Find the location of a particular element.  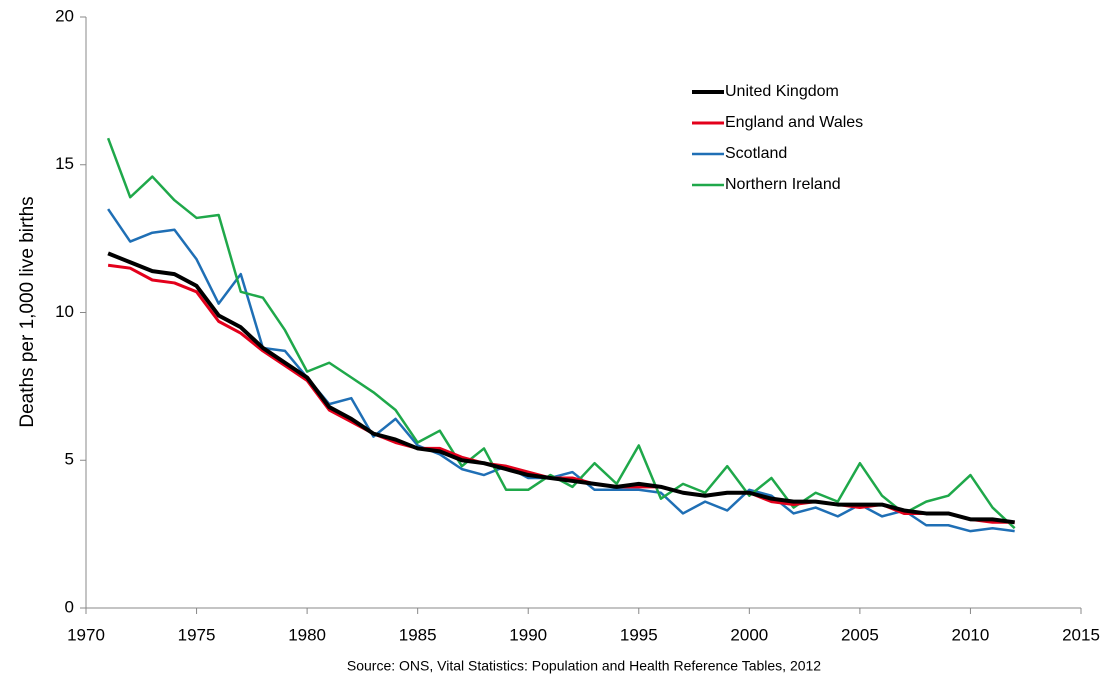

x-tick-label: 1985 is located at coordinates (418, 634).